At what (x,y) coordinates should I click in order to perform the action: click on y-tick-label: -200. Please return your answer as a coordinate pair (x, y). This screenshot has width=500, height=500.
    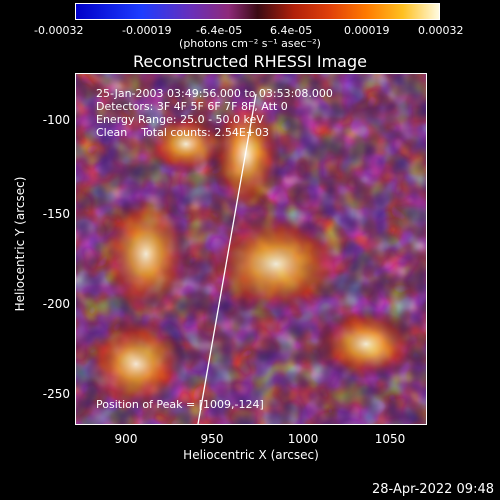
    Looking at the image, I should click on (56, 304).